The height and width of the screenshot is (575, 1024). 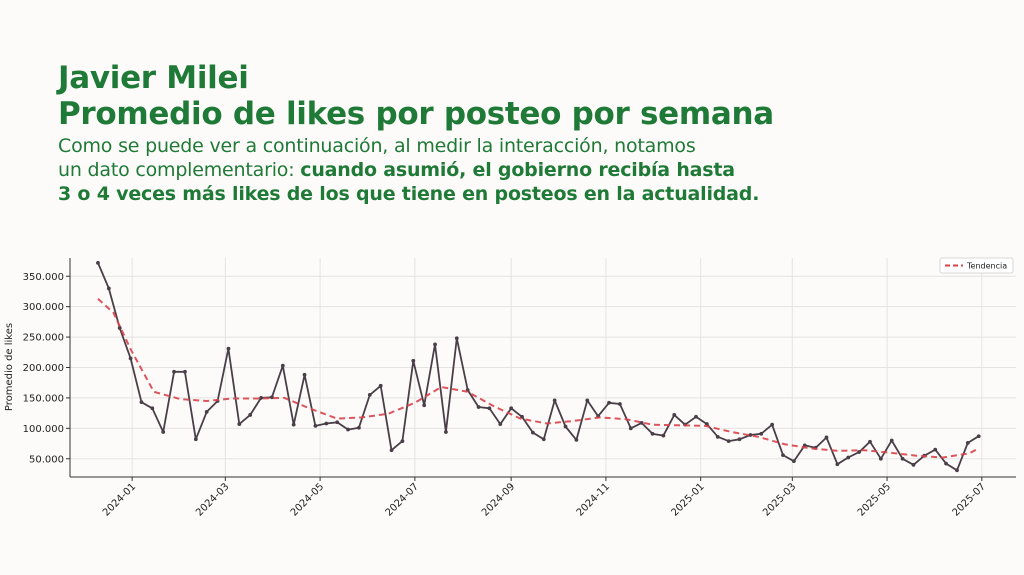 I want to click on y-tick-label: 50.000, so click(x=46, y=459).